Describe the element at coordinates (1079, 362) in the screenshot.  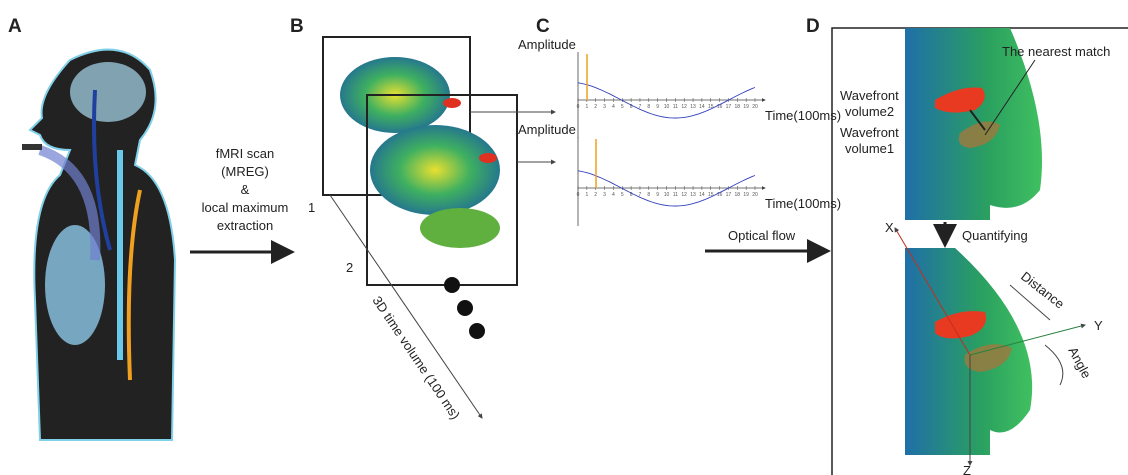
I see `annotation: Angle` at that location.